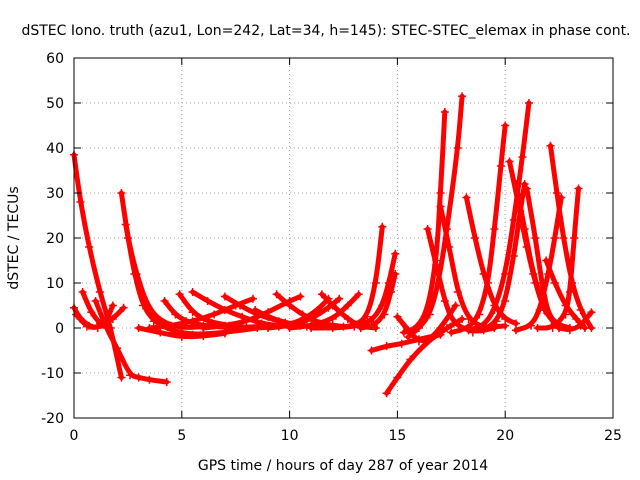  Describe the element at coordinates (55, 239) in the screenshot. I see `y-tick-label: 20` at that location.